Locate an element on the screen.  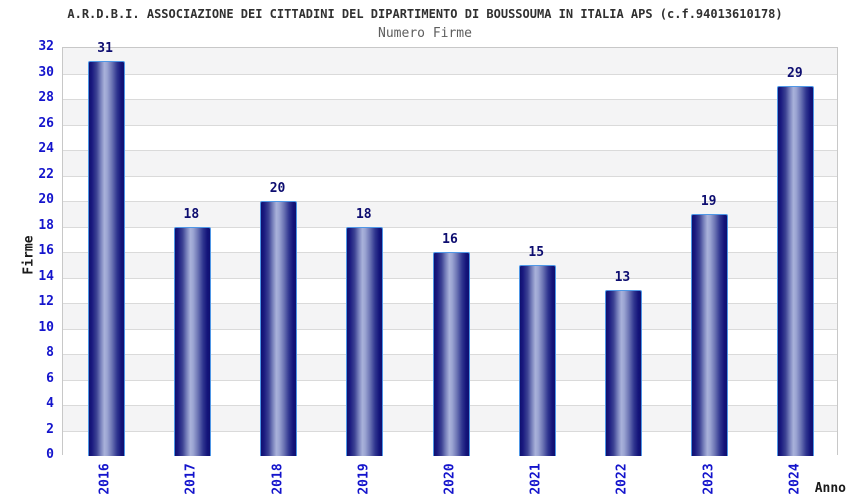
y-tick-label: 28 is located at coordinates (46, 97).